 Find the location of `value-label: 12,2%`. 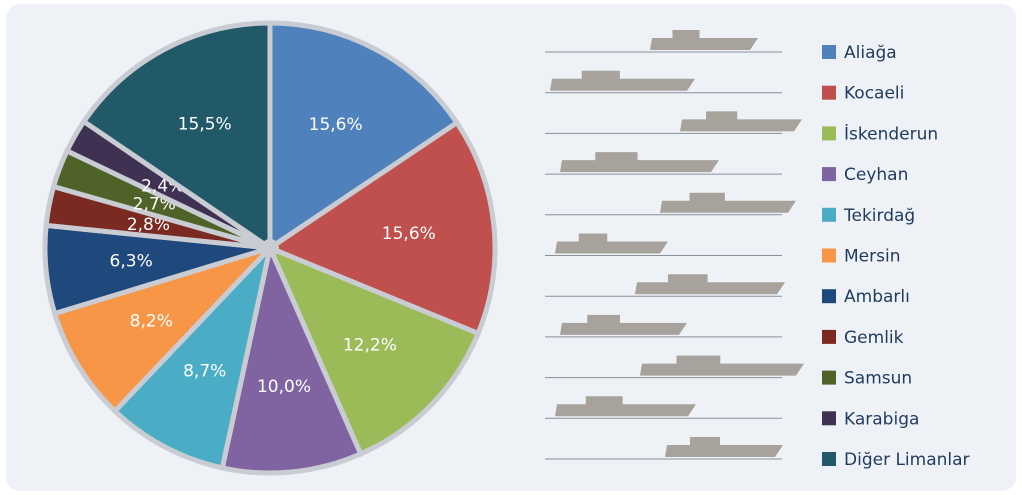

value-label: 12,2% is located at coordinates (370, 345).